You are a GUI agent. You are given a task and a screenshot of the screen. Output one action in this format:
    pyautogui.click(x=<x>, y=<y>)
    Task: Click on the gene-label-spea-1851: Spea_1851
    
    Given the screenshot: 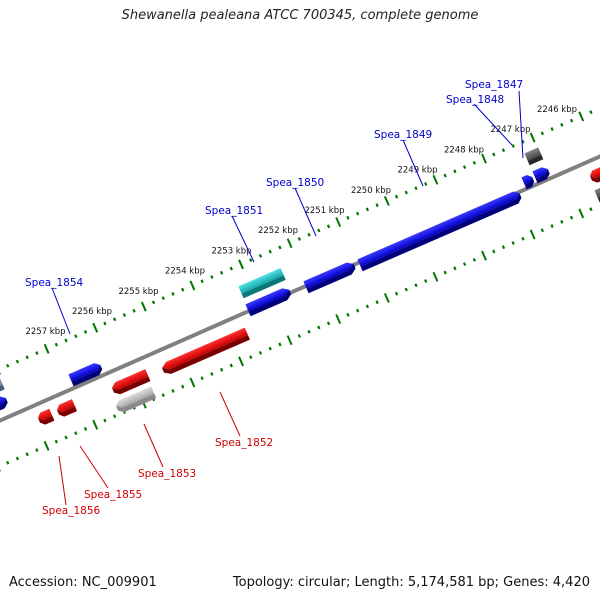 What is the action you would take?
    pyautogui.click(x=234, y=211)
    